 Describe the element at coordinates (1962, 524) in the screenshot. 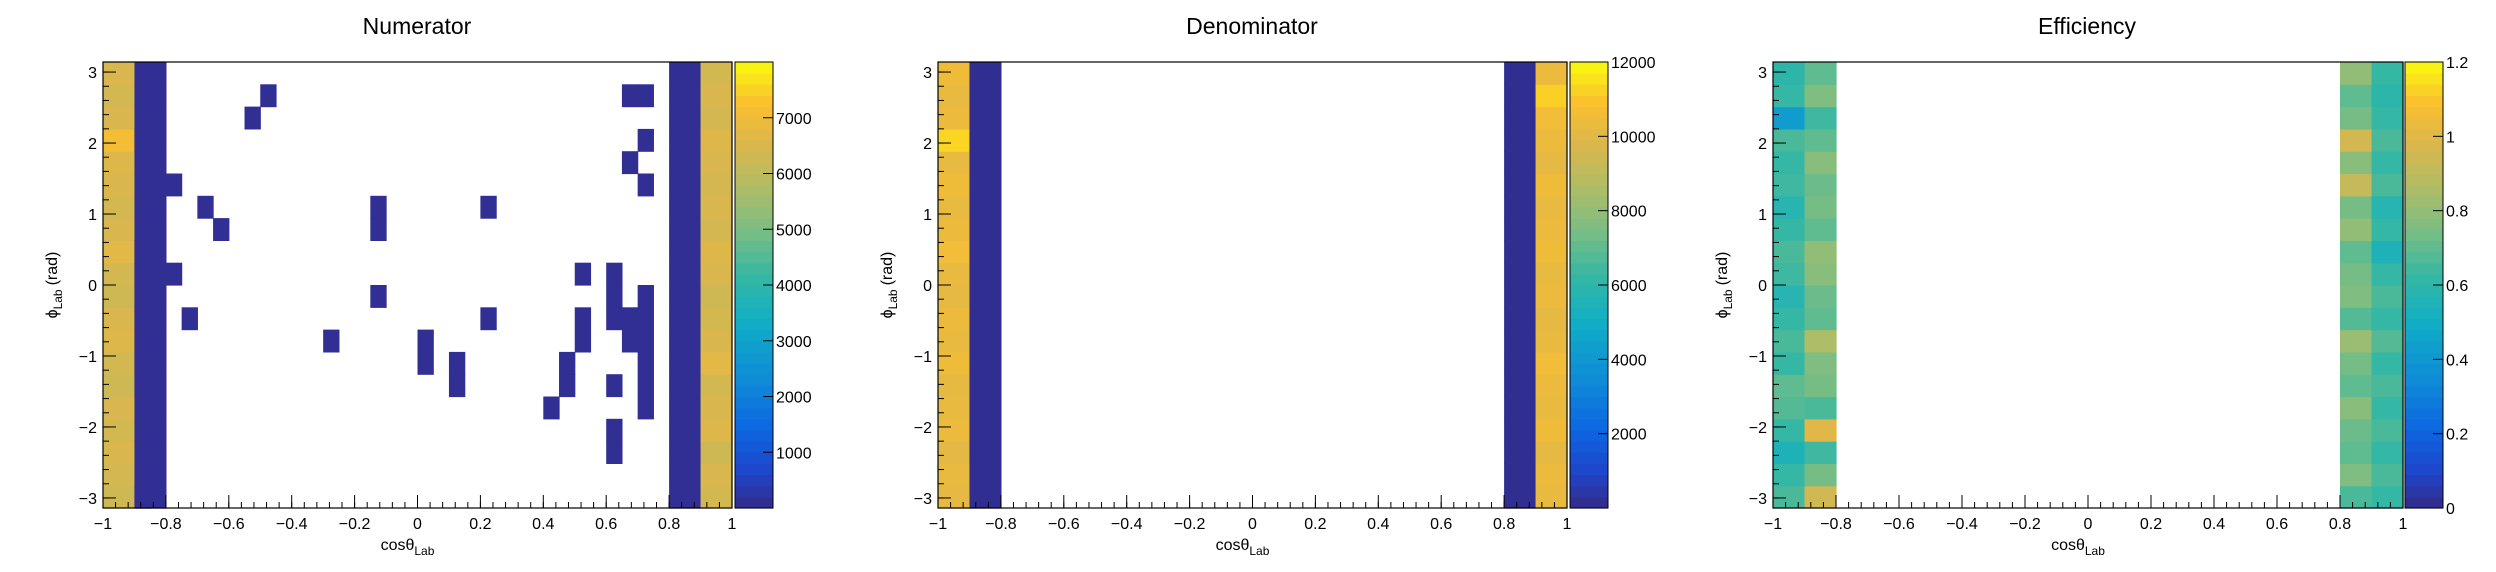

I see `x-tick-label: −0.4` at that location.